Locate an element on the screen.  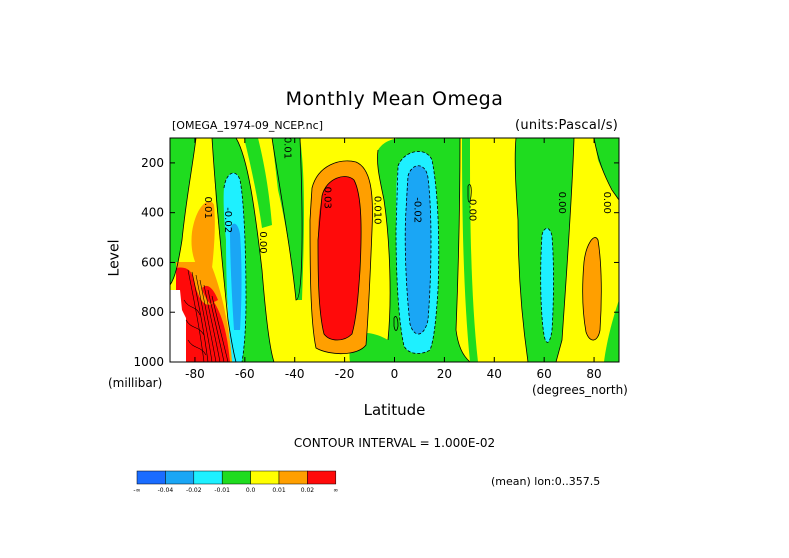
y-axis-units: (millibar) is located at coordinates (135, 383).